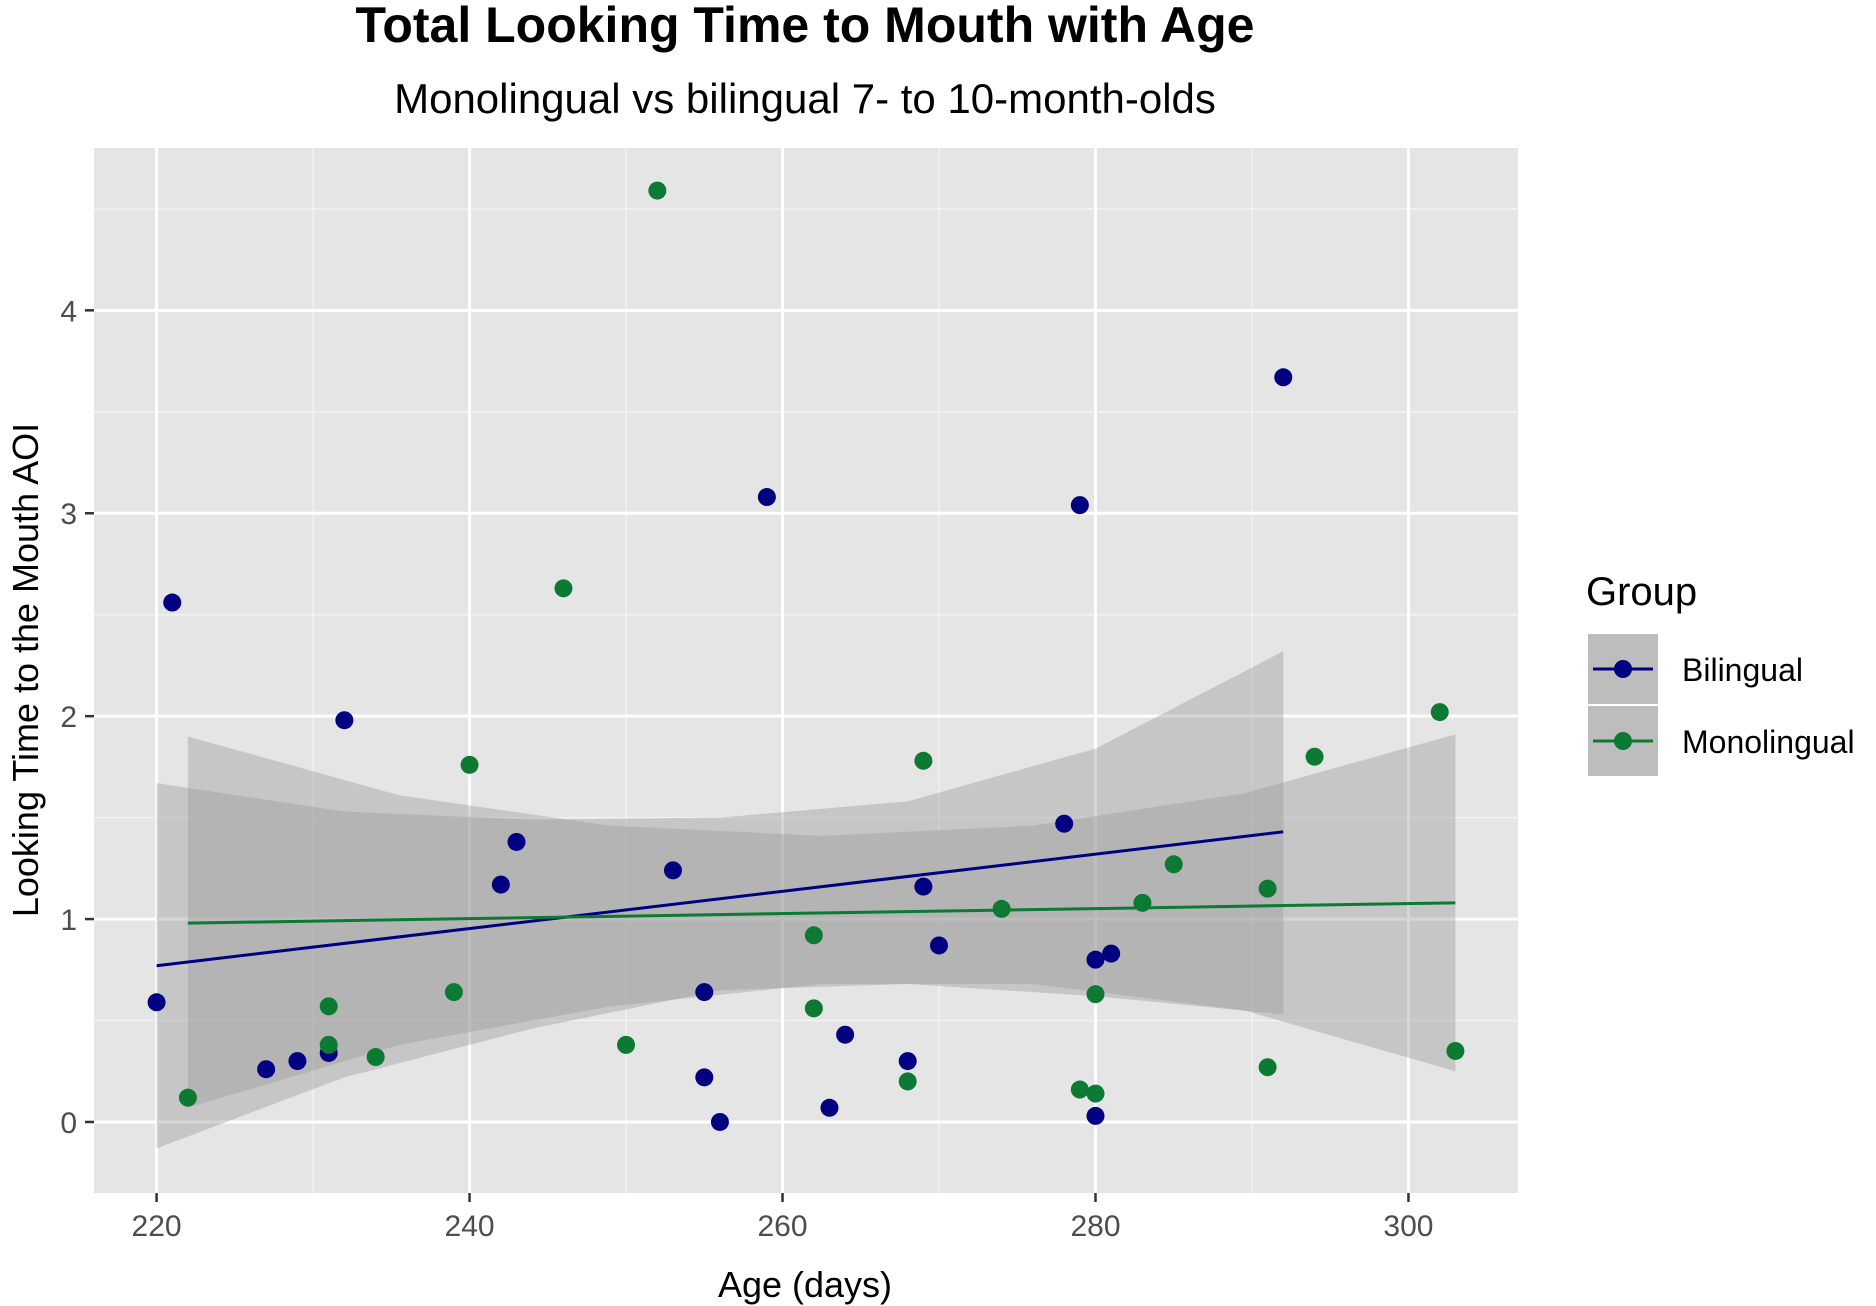 Image resolution: width=1876 pixels, height=1306 pixels. I want to click on legend-dot-bilingual, so click(1623, 669).